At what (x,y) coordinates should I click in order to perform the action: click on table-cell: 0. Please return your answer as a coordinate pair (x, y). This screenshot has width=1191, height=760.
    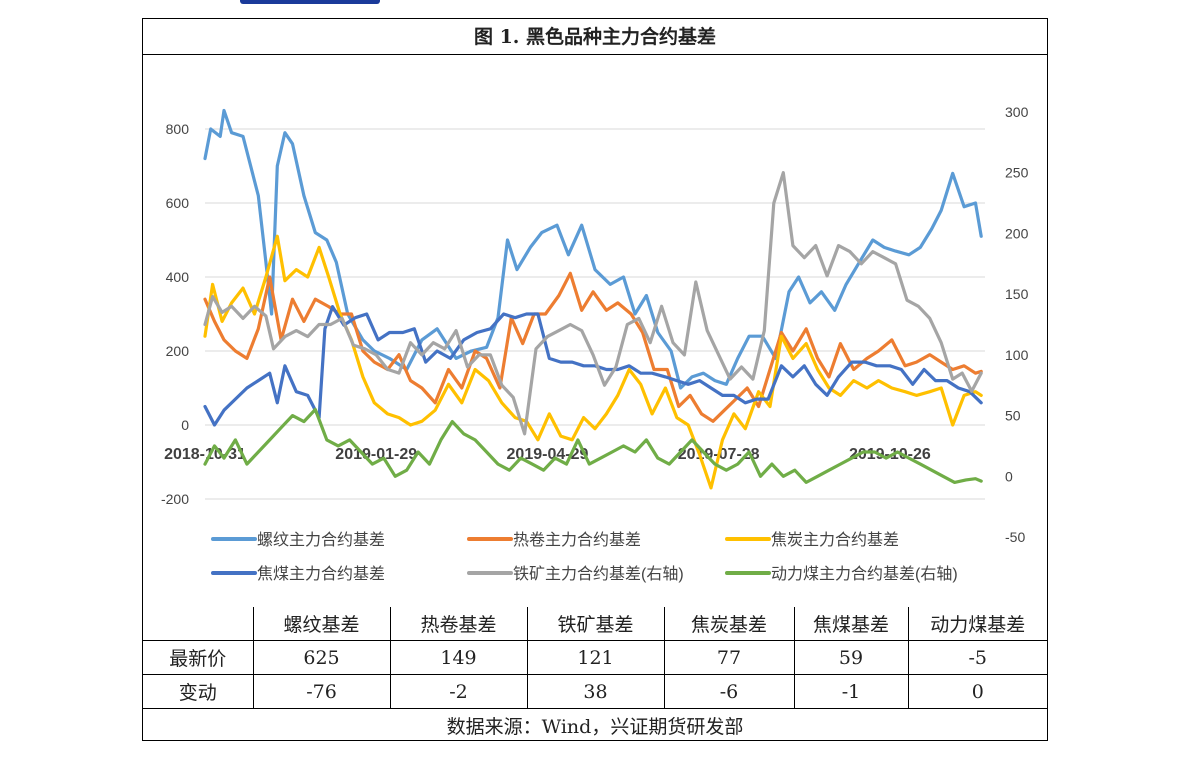
    Looking at the image, I should click on (977, 691).